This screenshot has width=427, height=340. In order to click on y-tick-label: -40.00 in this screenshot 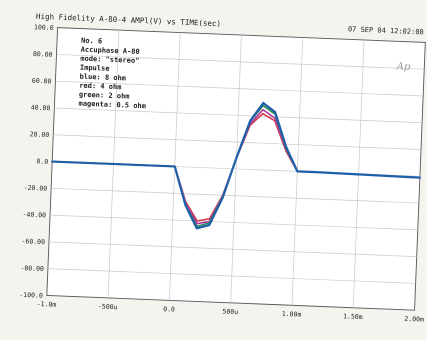, I will do `click(34, 214)`.